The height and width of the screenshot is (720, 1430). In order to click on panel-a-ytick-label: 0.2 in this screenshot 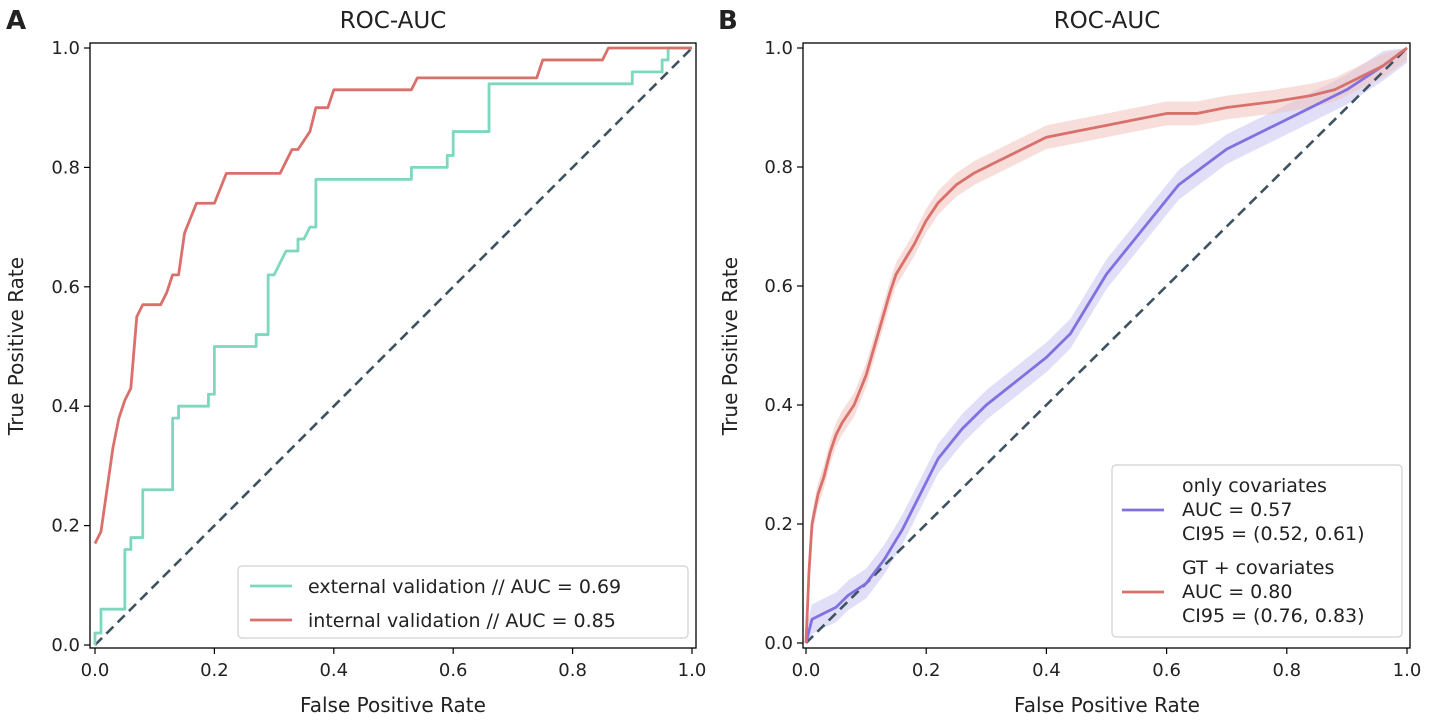, I will do `click(65, 526)`.